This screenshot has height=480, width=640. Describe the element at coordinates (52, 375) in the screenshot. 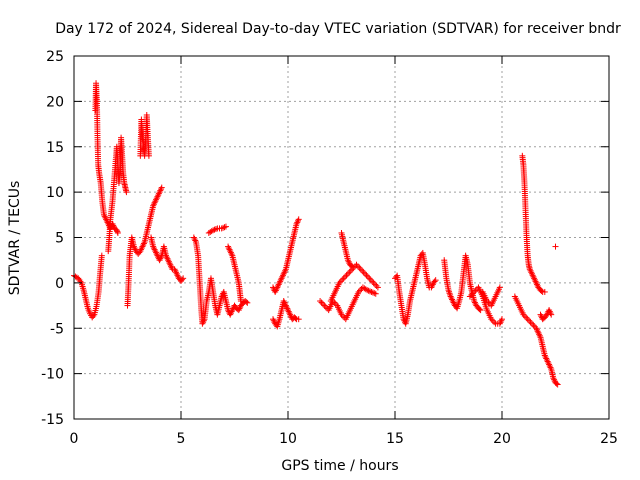

I see `y-tick-label: -10` at that location.